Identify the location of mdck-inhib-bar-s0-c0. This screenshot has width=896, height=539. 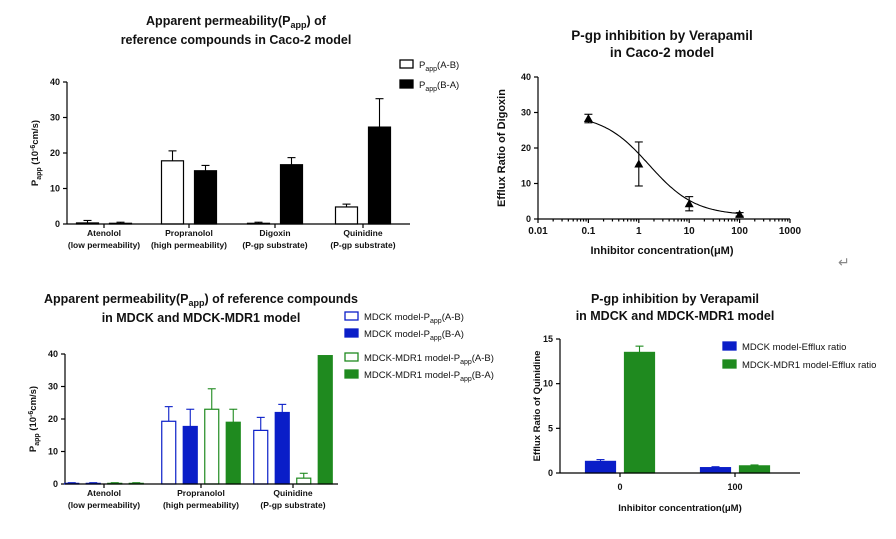
(600, 467).